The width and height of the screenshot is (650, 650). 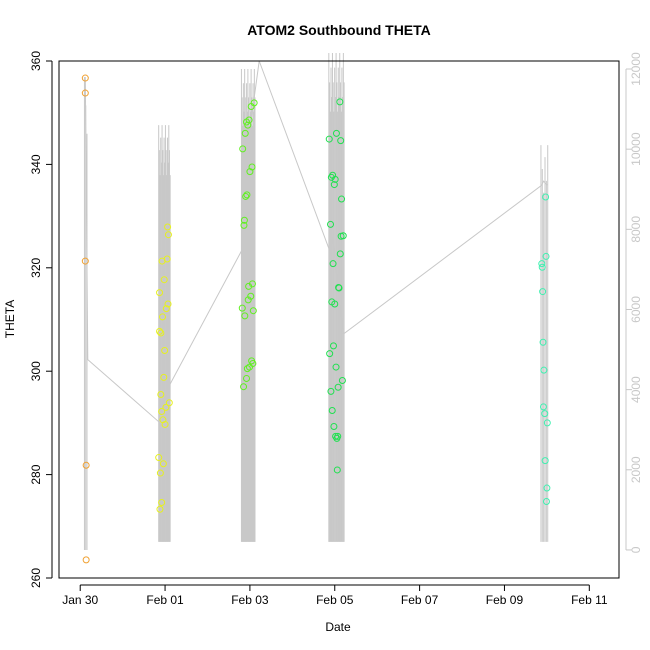 I want to click on y-tick-label: 340, so click(x=36, y=164).